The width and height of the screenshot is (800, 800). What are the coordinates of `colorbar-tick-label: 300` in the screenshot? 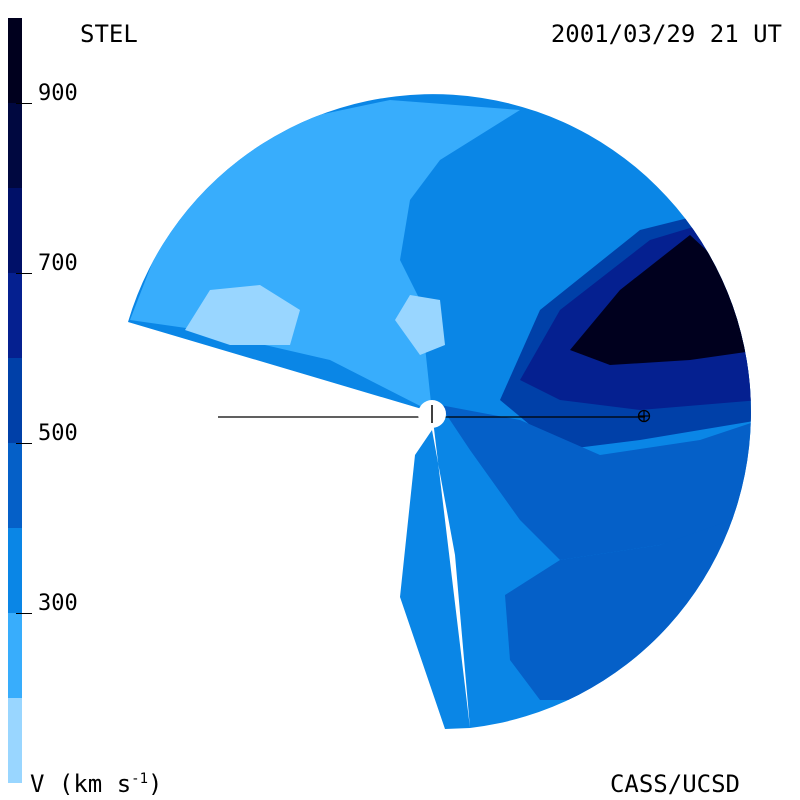 It's located at (58, 603).